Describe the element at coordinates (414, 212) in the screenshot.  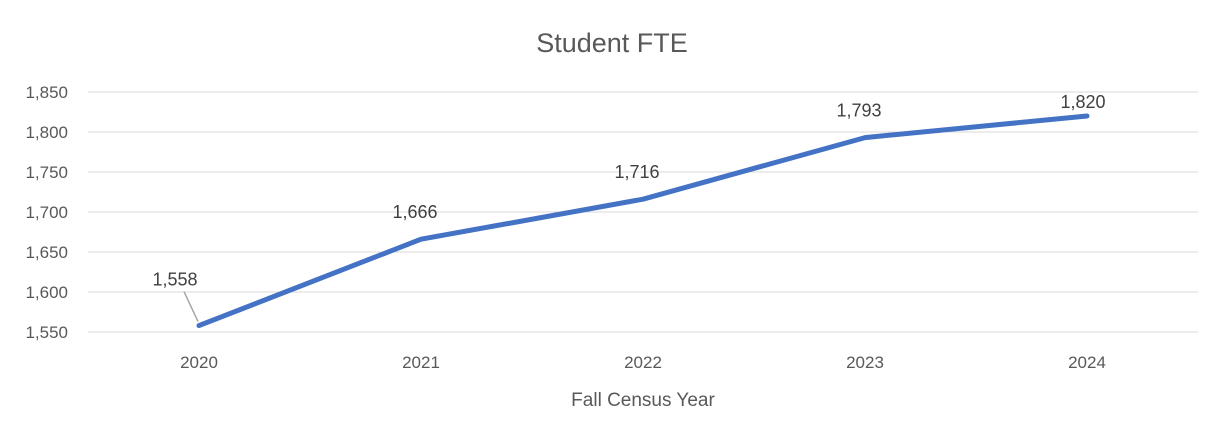
I see `data-label: 1,666` at that location.